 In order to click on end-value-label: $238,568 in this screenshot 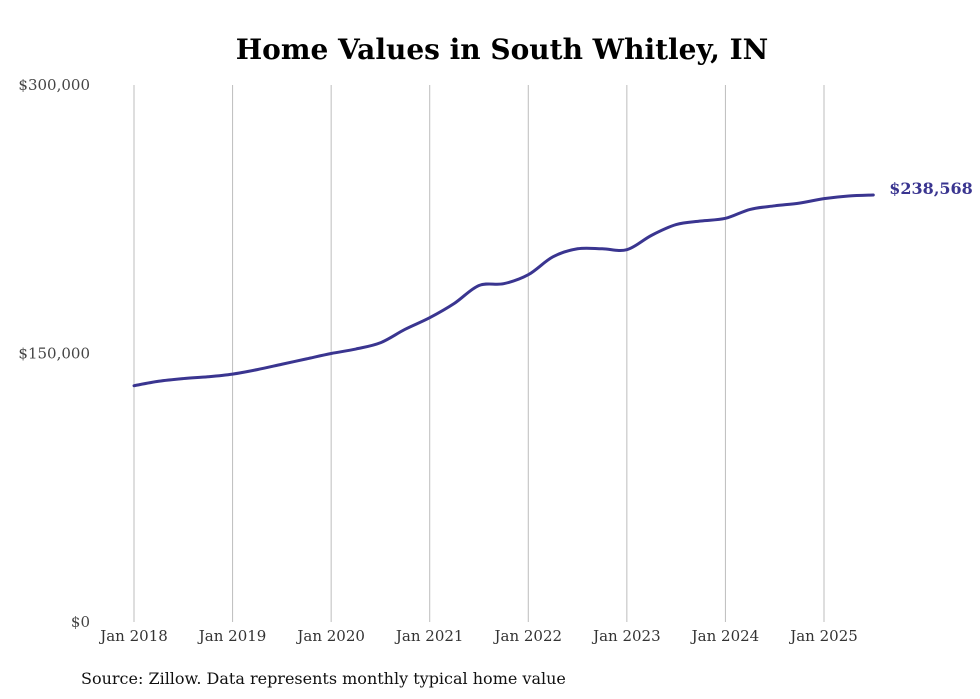, I will do `click(931, 188)`.